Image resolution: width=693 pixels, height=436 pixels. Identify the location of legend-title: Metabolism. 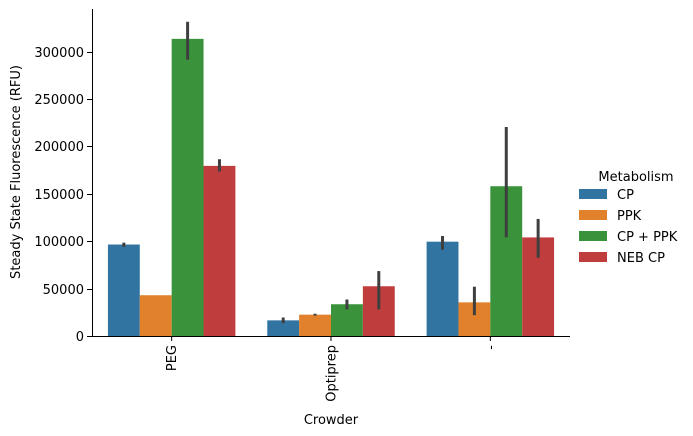
(635, 177).